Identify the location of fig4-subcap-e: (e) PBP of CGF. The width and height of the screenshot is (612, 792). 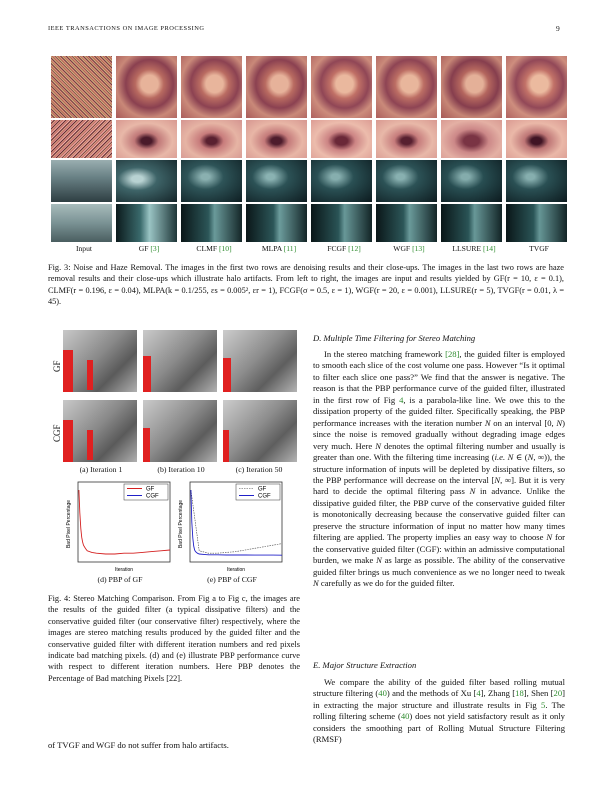
(232, 579).